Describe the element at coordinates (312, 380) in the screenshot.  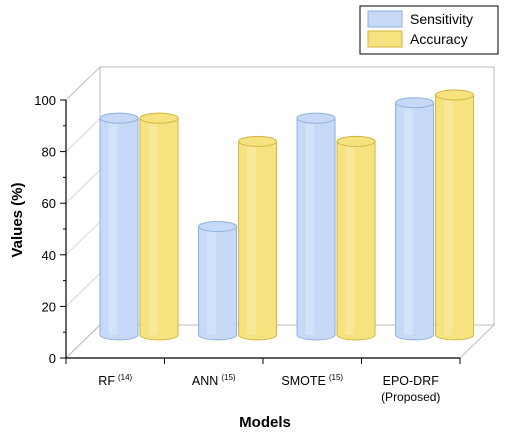
I see `x-tick-label: SMOTE (15)` at that location.